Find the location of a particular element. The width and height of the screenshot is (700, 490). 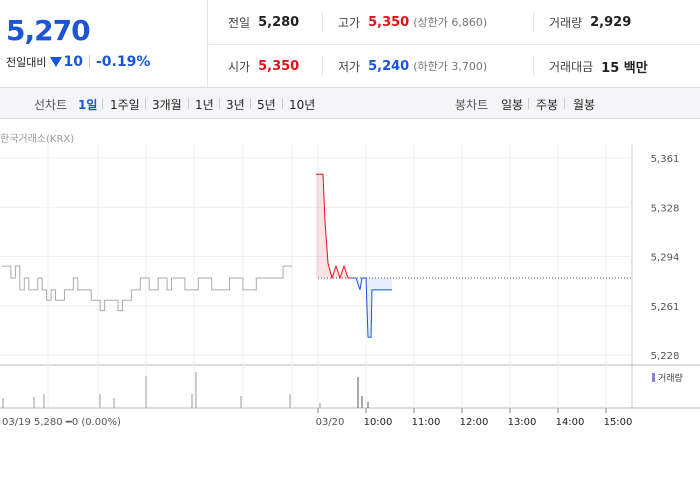

volume-label: 거래량 is located at coordinates (566, 22).